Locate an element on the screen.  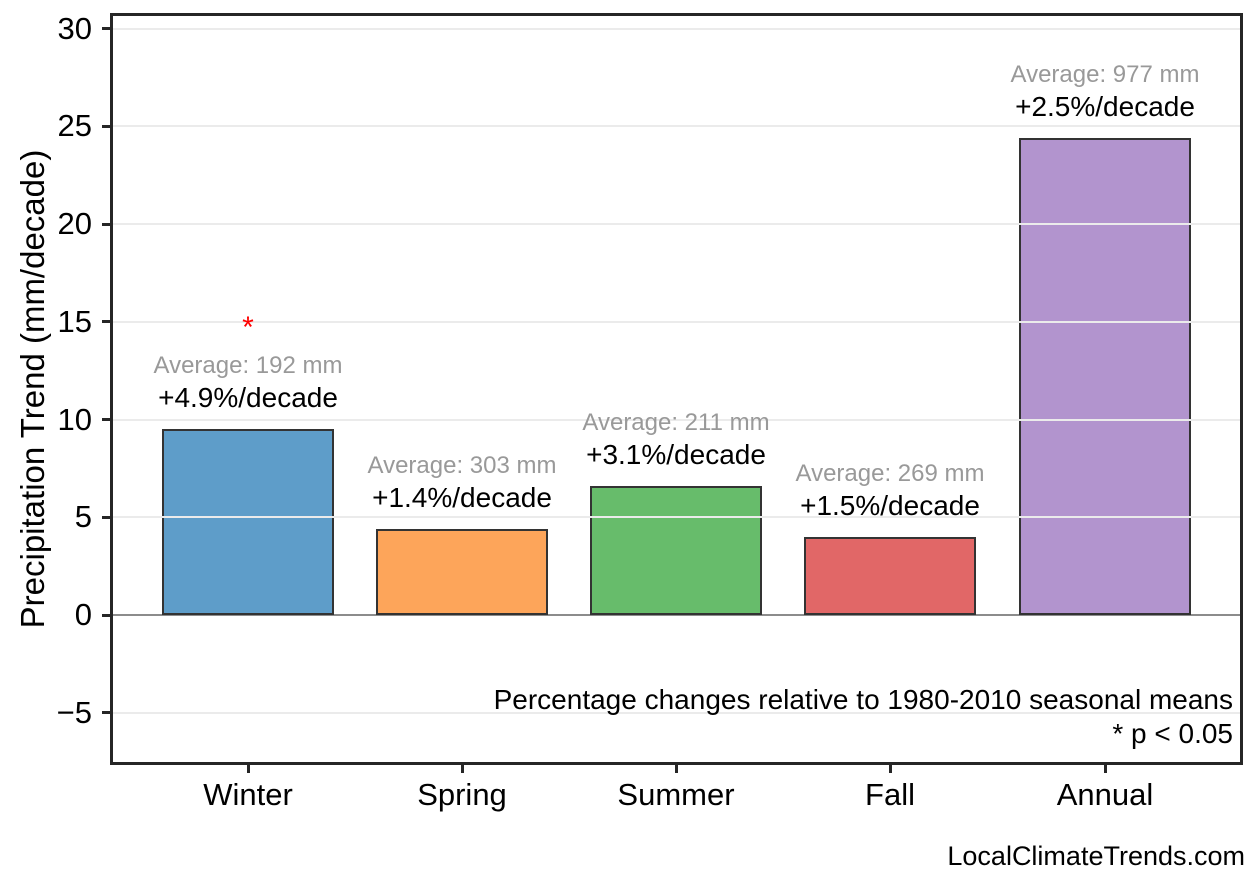
average-label: Average: 269 mm is located at coordinates (890, 473).